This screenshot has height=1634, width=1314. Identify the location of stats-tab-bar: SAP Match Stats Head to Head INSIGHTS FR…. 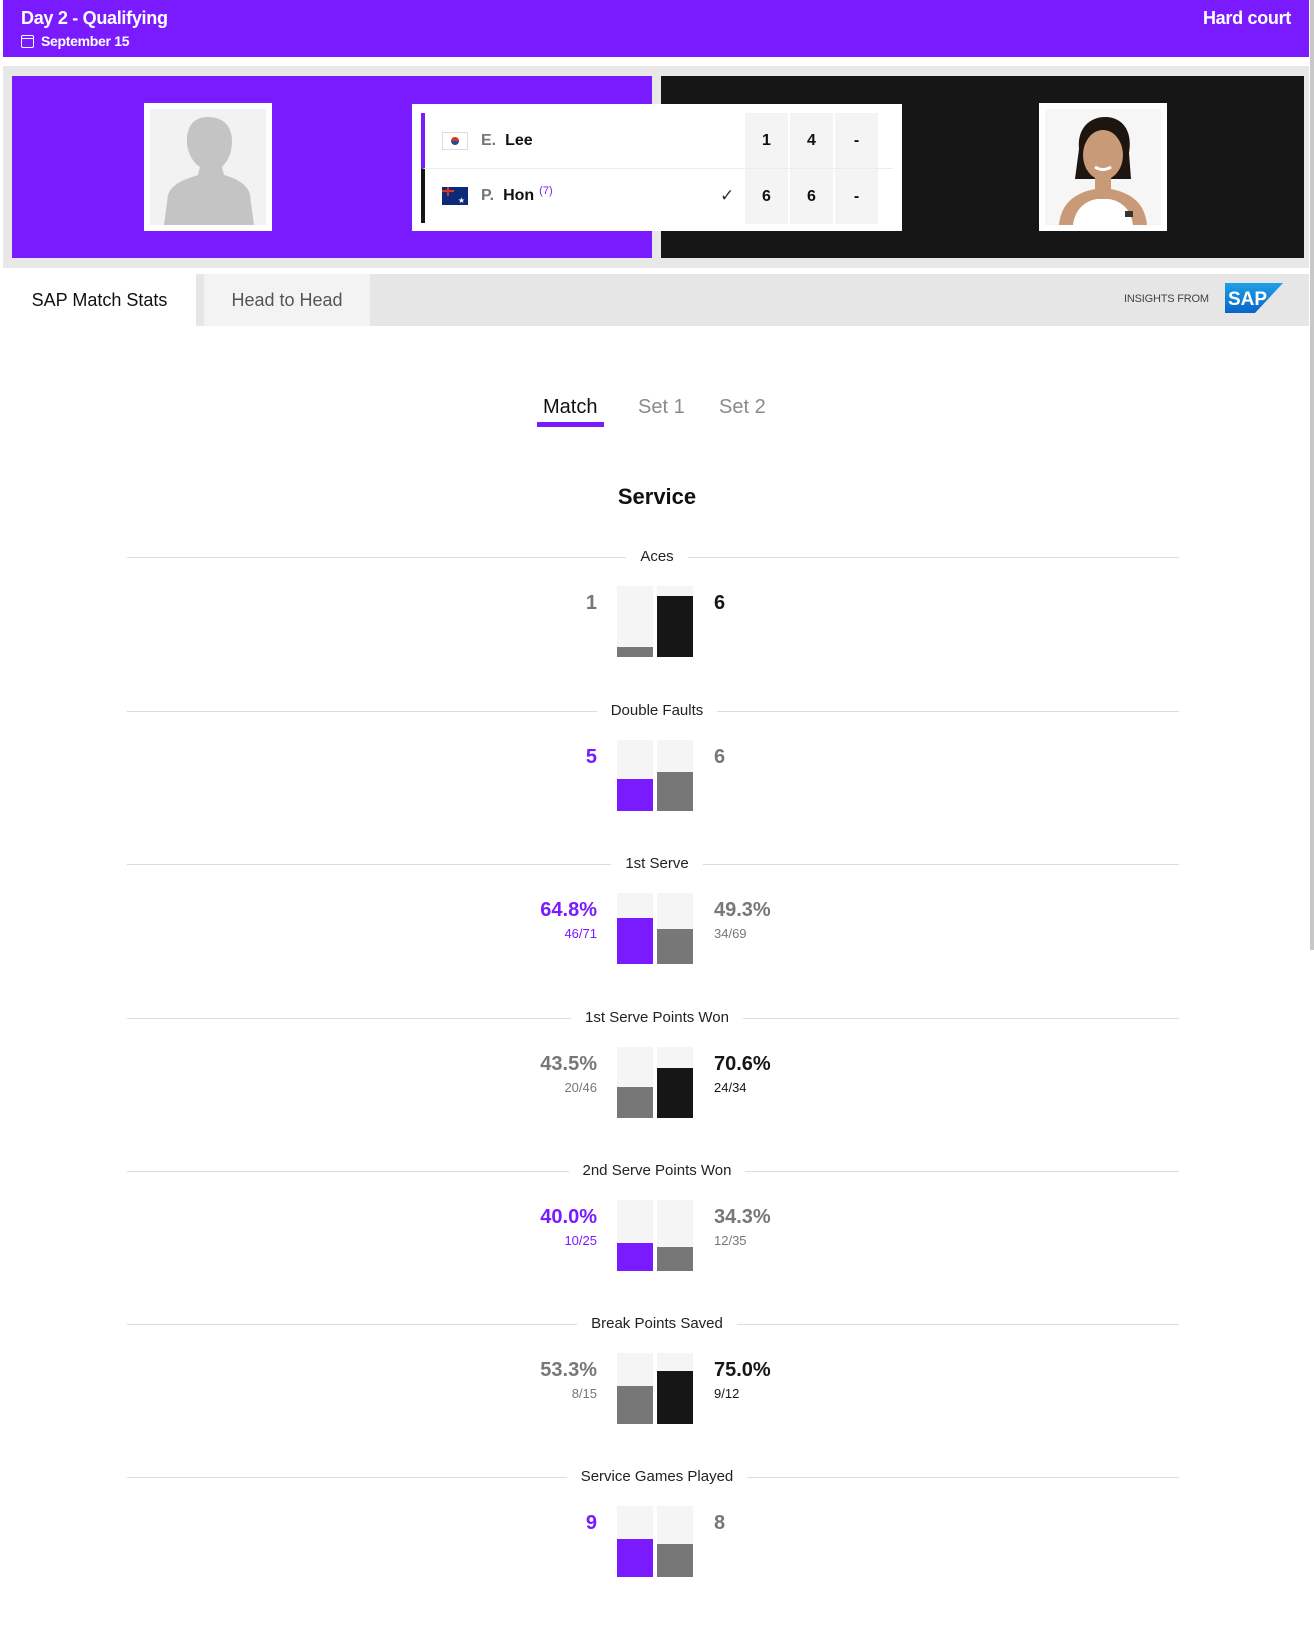
(656, 300).